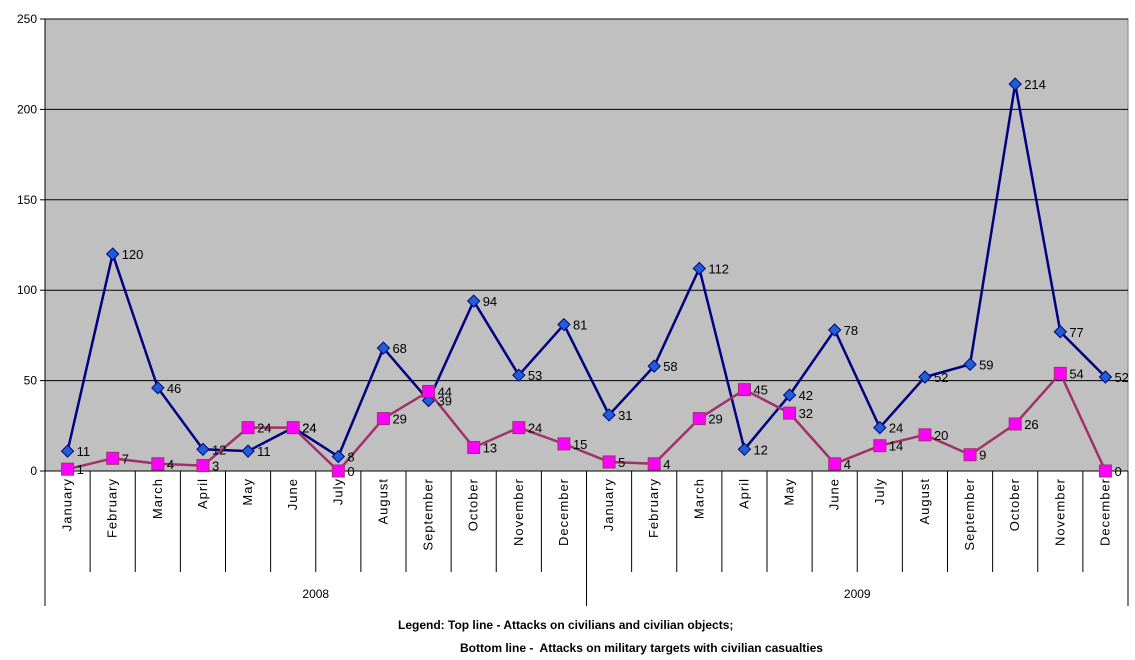 The height and width of the screenshot is (660, 1135). I want to click on data-label: 45, so click(760, 390).